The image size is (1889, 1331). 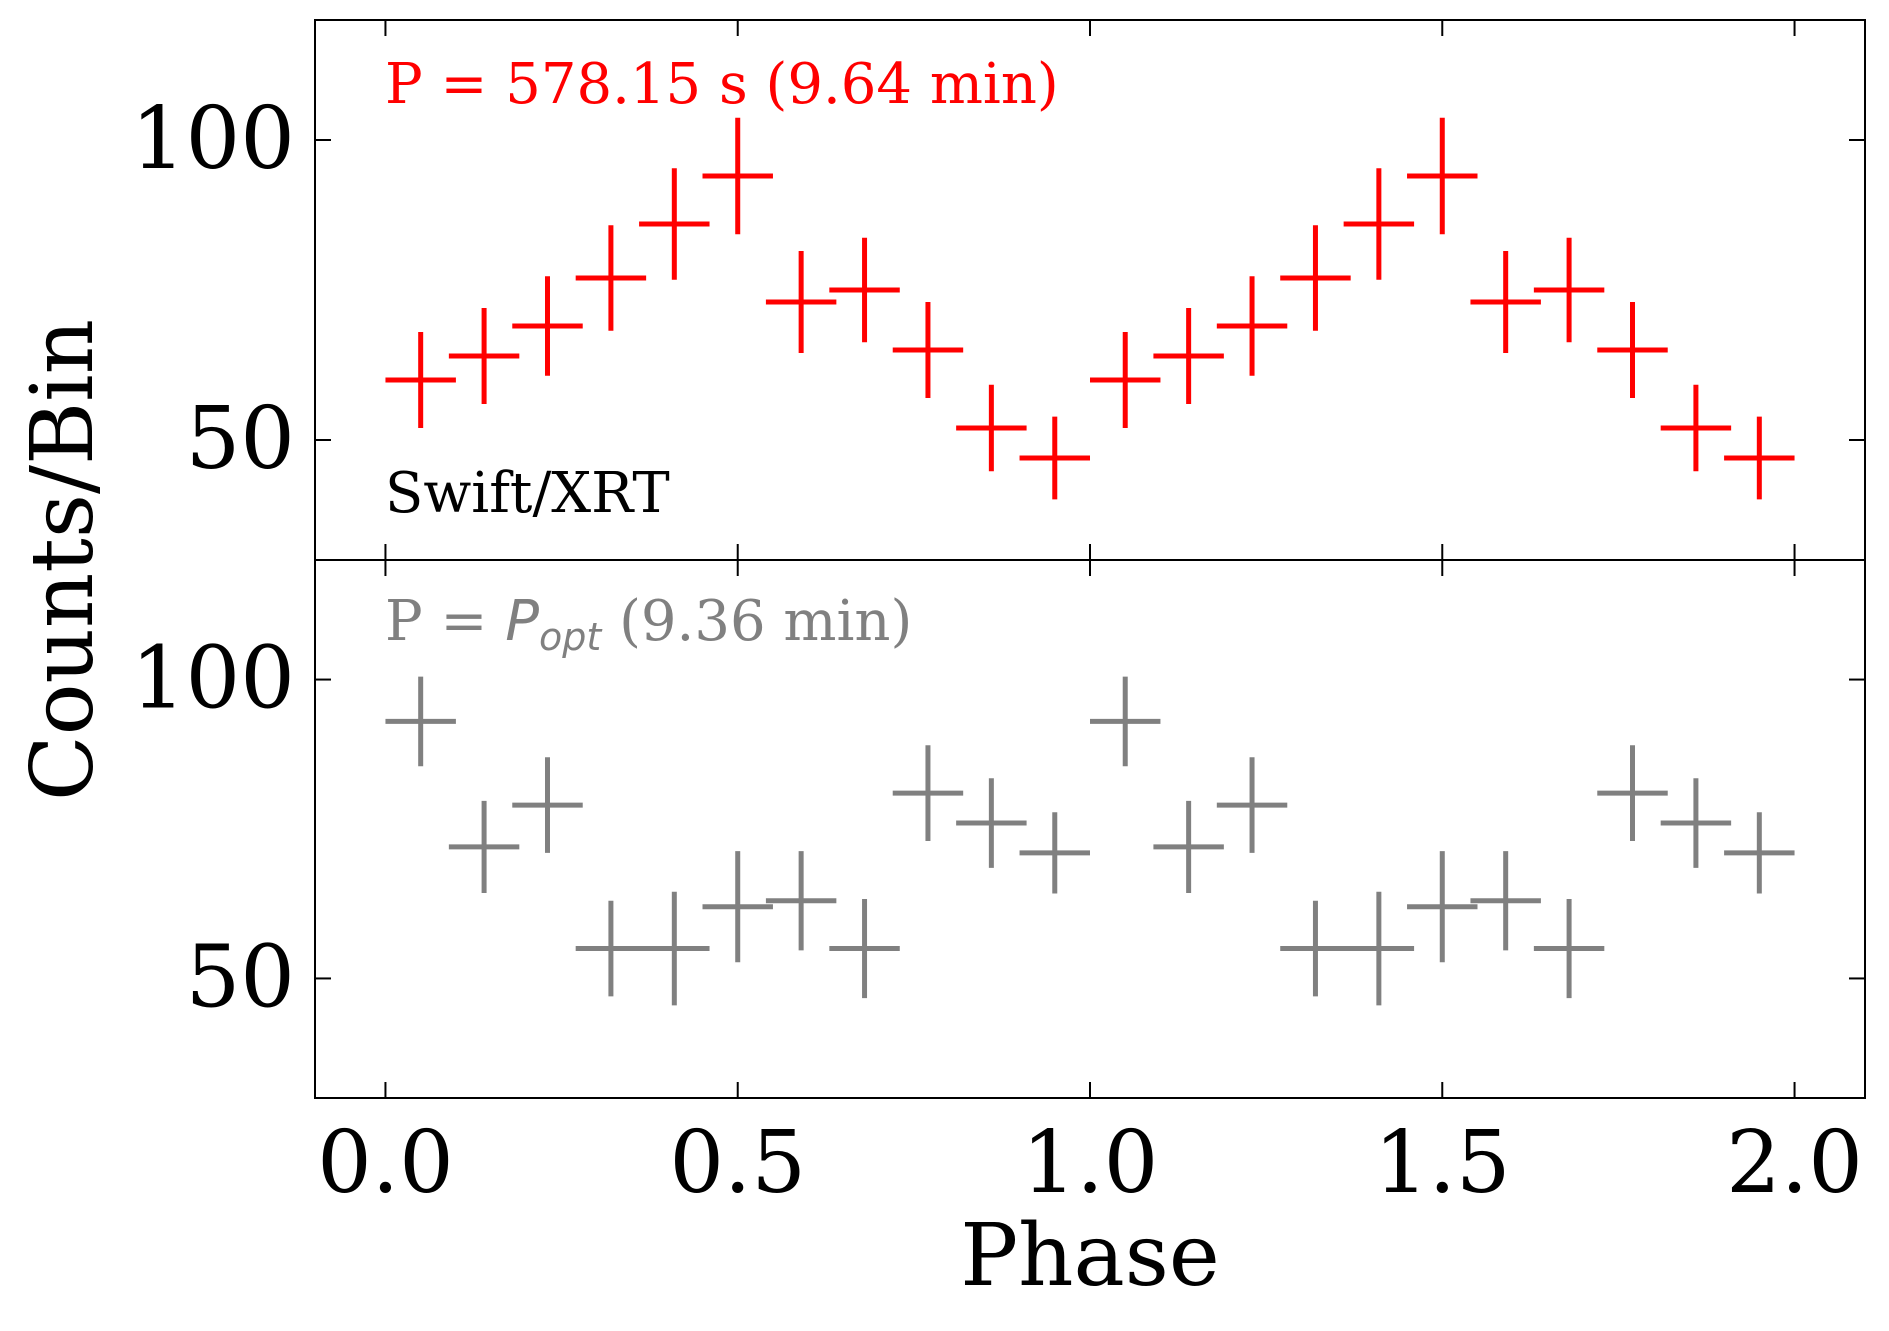 I want to click on bottom-y-tick-label: 50, so click(x=240, y=977).